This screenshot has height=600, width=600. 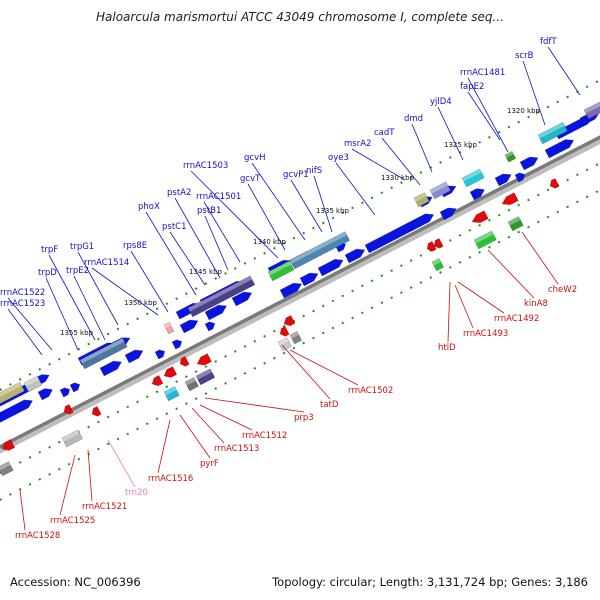 What do you see at coordinates (82, 247) in the screenshot?
I see `forward-gene-label: trpG1` at bounding box center [82, 247].